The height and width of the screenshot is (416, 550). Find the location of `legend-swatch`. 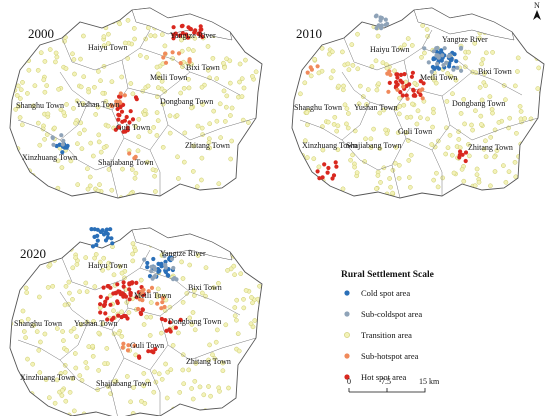

legend-swatch is located at coordinates (347, 293).